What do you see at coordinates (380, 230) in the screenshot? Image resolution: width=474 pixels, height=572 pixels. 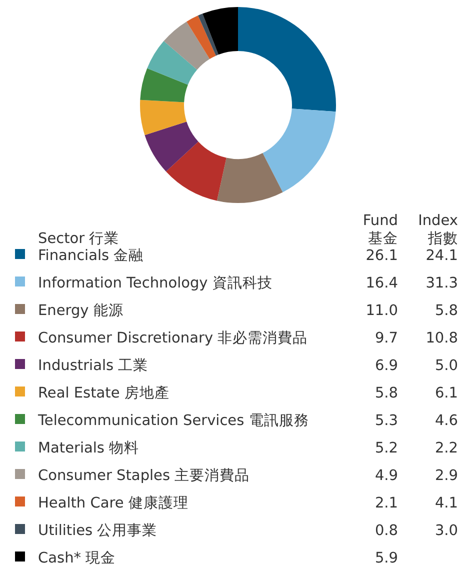 I see `slice-label: Fund 基金` at bounding box center [380, 230].